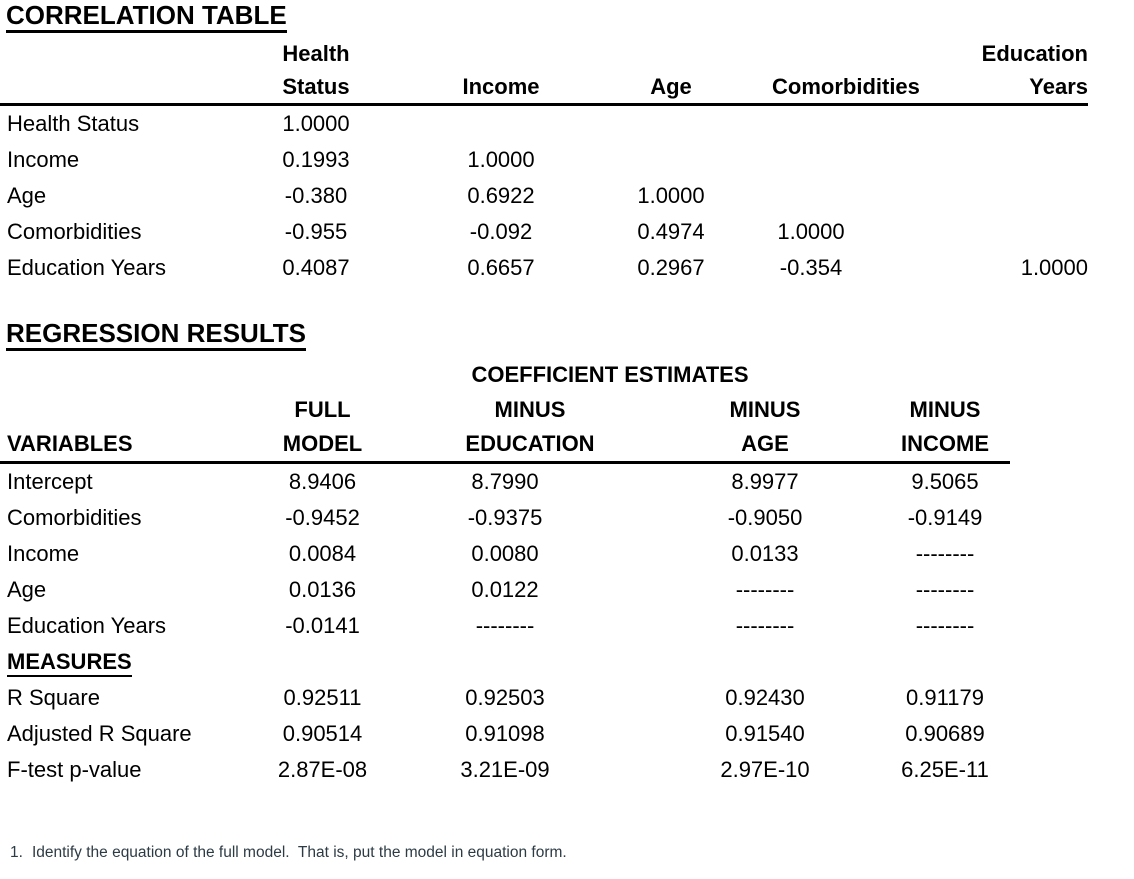 The width and height of the screenshot is (1134, 879). Describe the element at coordinates (505, 697) in the screenshot. I see `value-cell: 0.92503` at that location.